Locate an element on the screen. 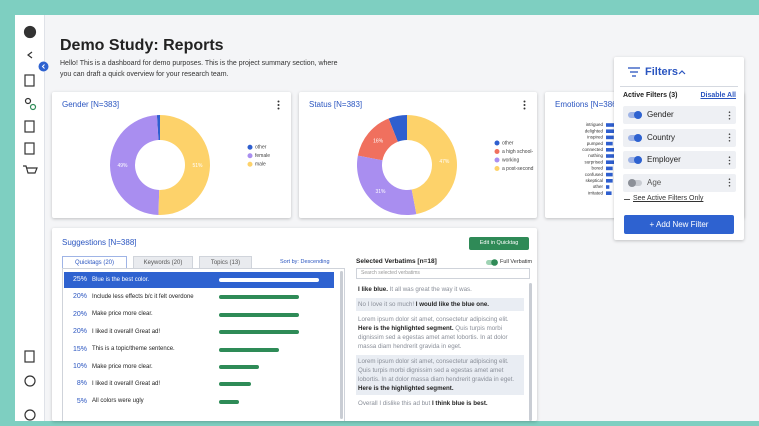 Image resolution: width=759 pixels, height=426 pixels. verbatim-text: I would like the blue one. is located at coordinates (452, 304).